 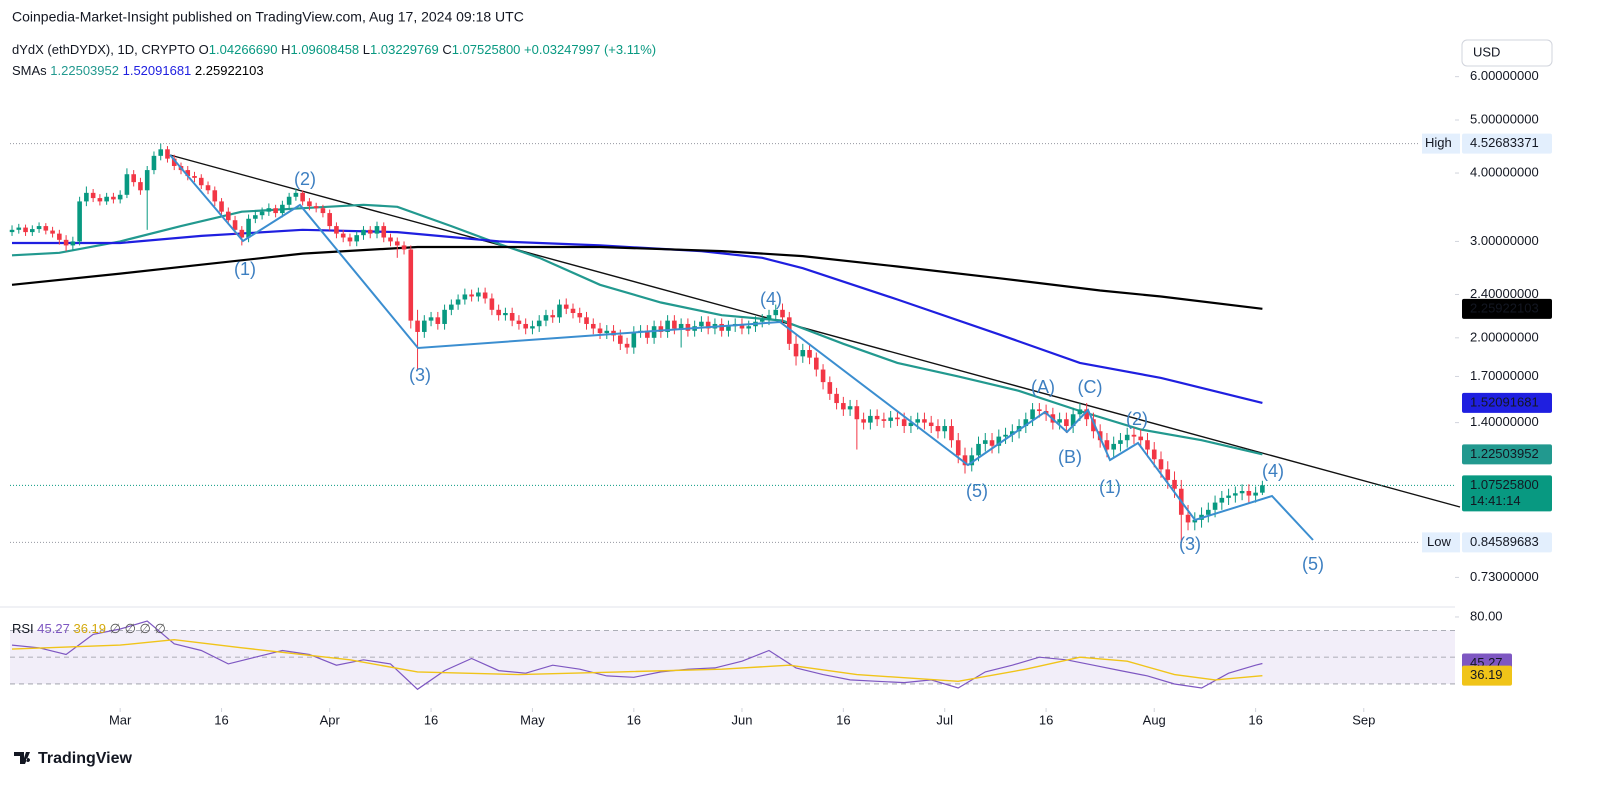 I want to click on sma-tag-bg, so click(x=1507, y=454).